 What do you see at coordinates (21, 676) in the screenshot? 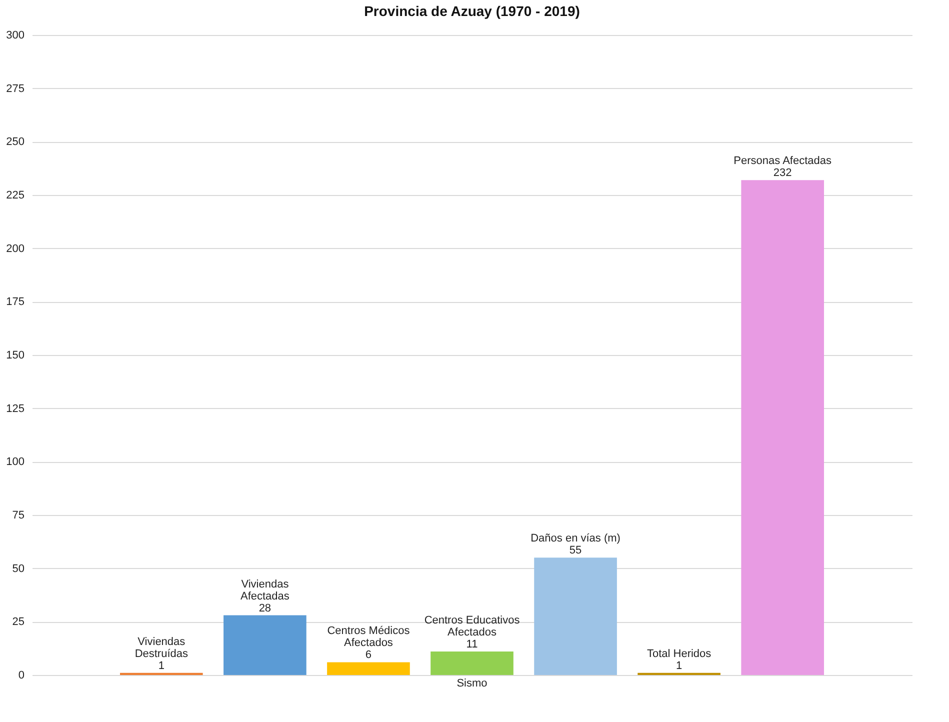
I see `y-tick-label: 0` at bounding box center [21, 676].